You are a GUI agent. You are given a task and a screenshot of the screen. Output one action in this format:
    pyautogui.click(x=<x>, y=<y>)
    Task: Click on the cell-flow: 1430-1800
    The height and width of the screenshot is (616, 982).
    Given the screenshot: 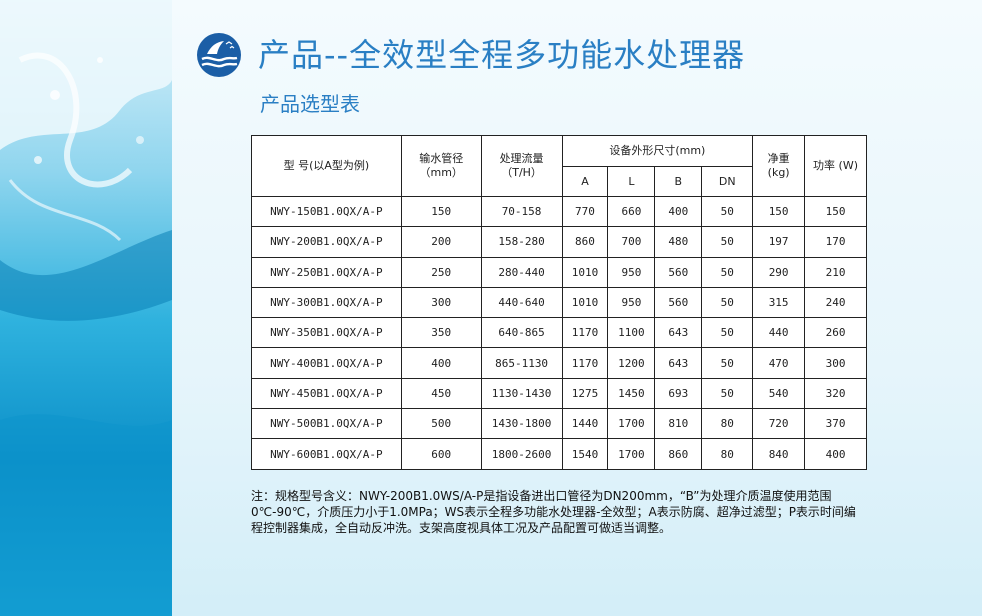 What is the action you would take?
    pyautogui.click(x=521, y=424)
    